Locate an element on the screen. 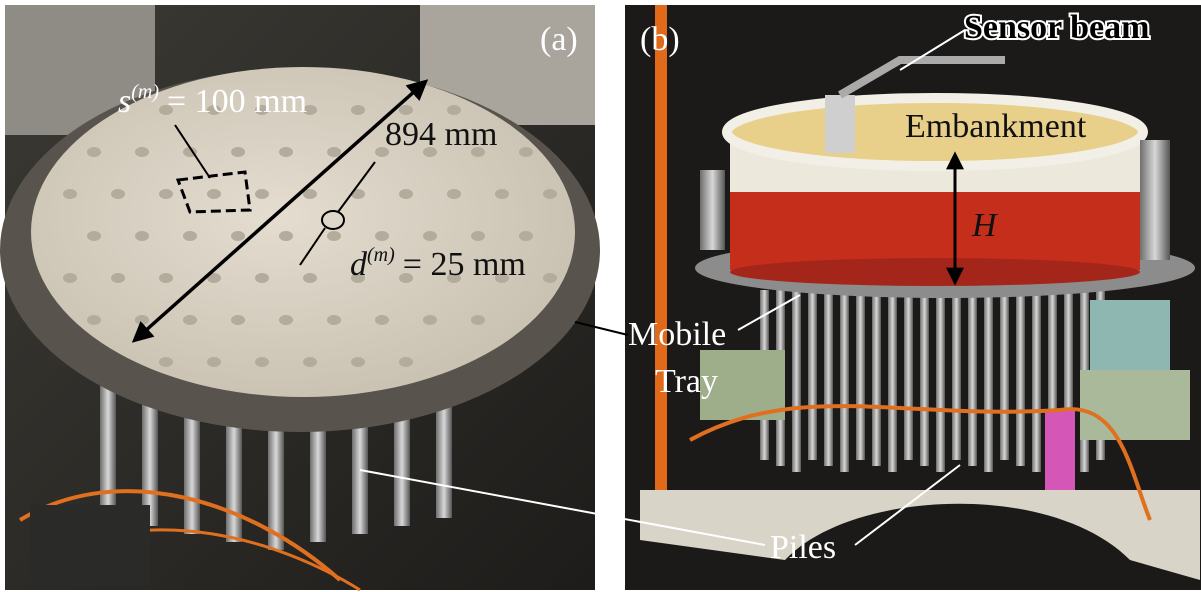 Image resolution: width=1201 pixels, height=592 pixels. equipment is located at coordinates (90, 545).